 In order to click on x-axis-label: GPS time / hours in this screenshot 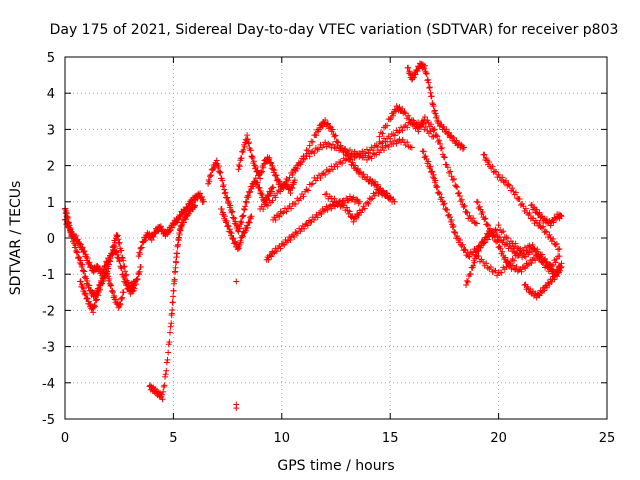, I will do `click(335, 466)`.